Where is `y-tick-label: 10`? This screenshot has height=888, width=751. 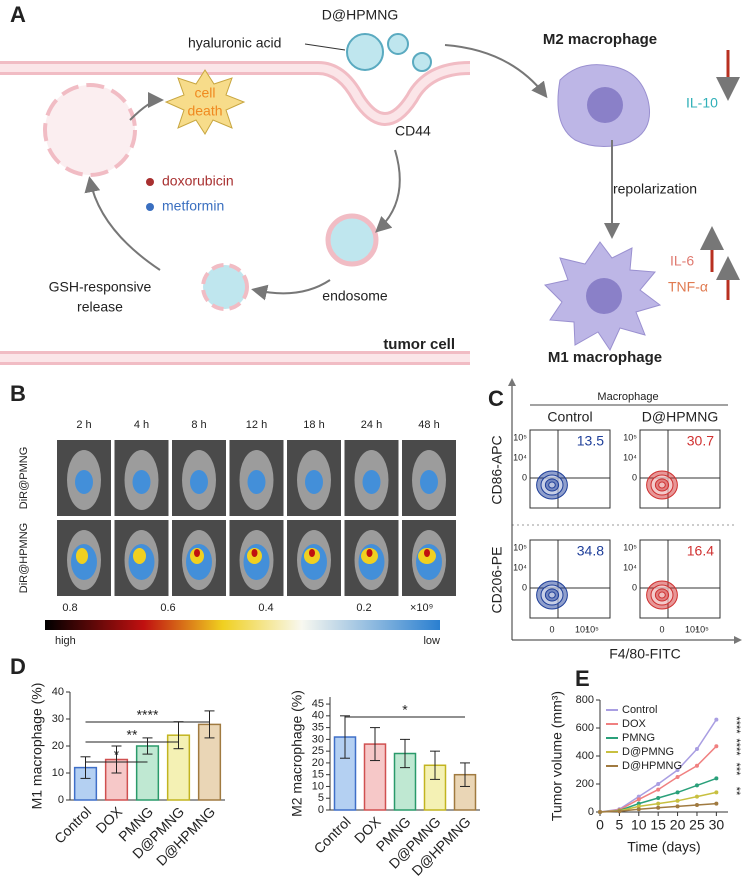 y-tick-label: 10 is located at coordinates (58, 773).